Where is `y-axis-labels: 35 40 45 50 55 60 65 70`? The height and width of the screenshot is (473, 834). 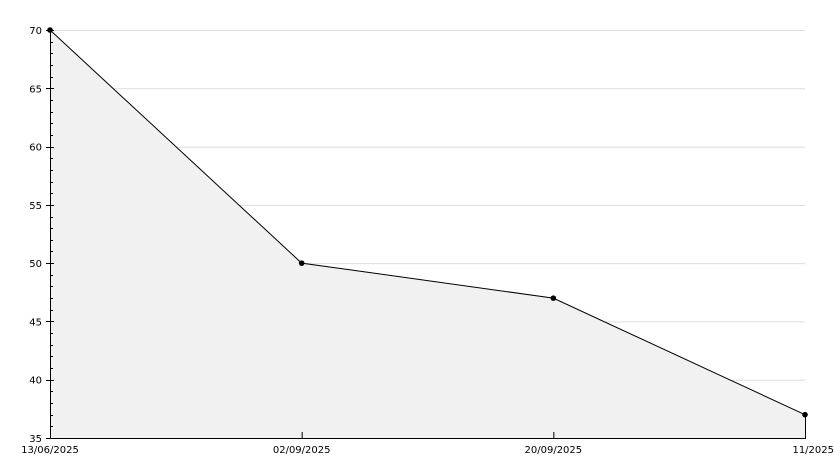
y-axis-labels: 35 40 45 50 55 60 65 70 is located at coordinates (35, 235).